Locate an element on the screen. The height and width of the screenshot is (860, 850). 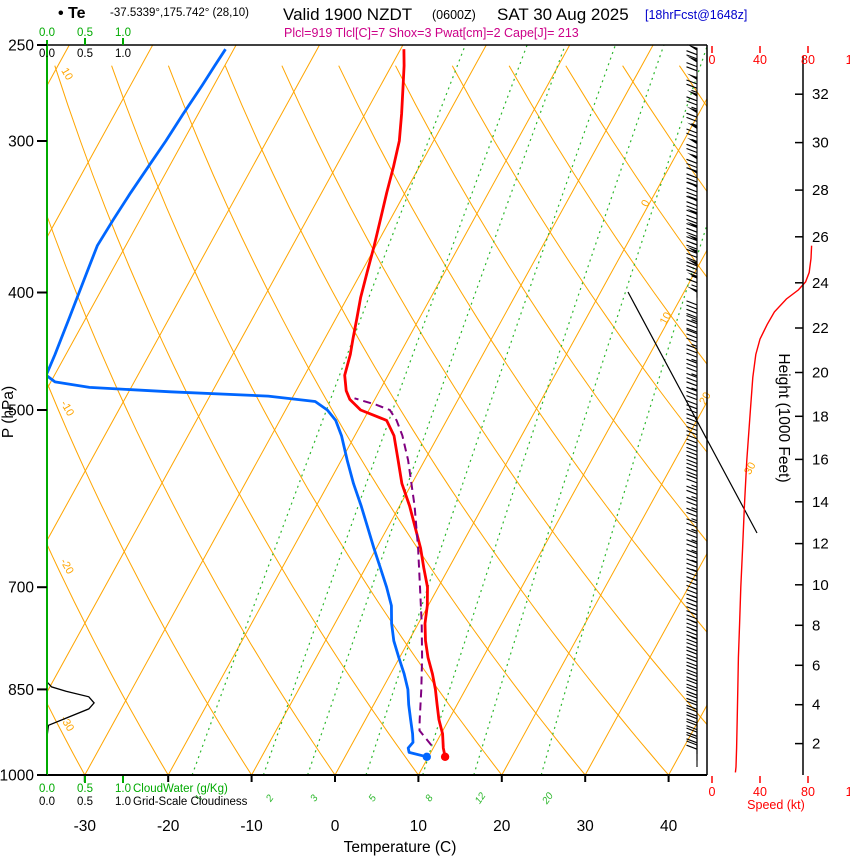
surface-dewpoint-dot is located at coordinates (426, 756).